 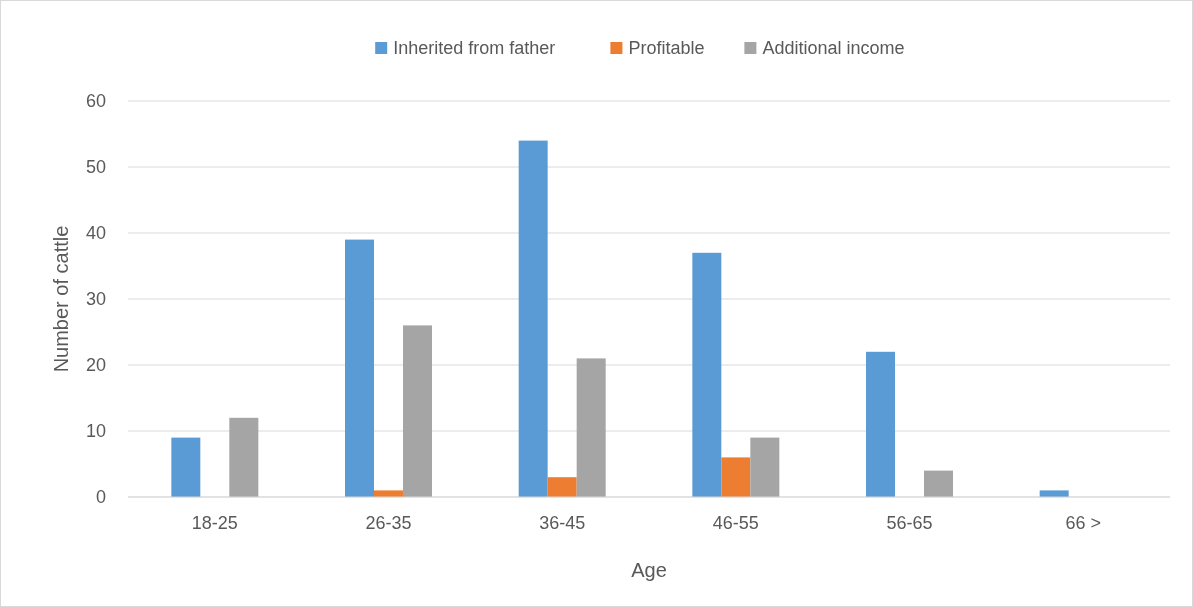 I want to click on x-axis-title: Age, so click(x=649, y=570).